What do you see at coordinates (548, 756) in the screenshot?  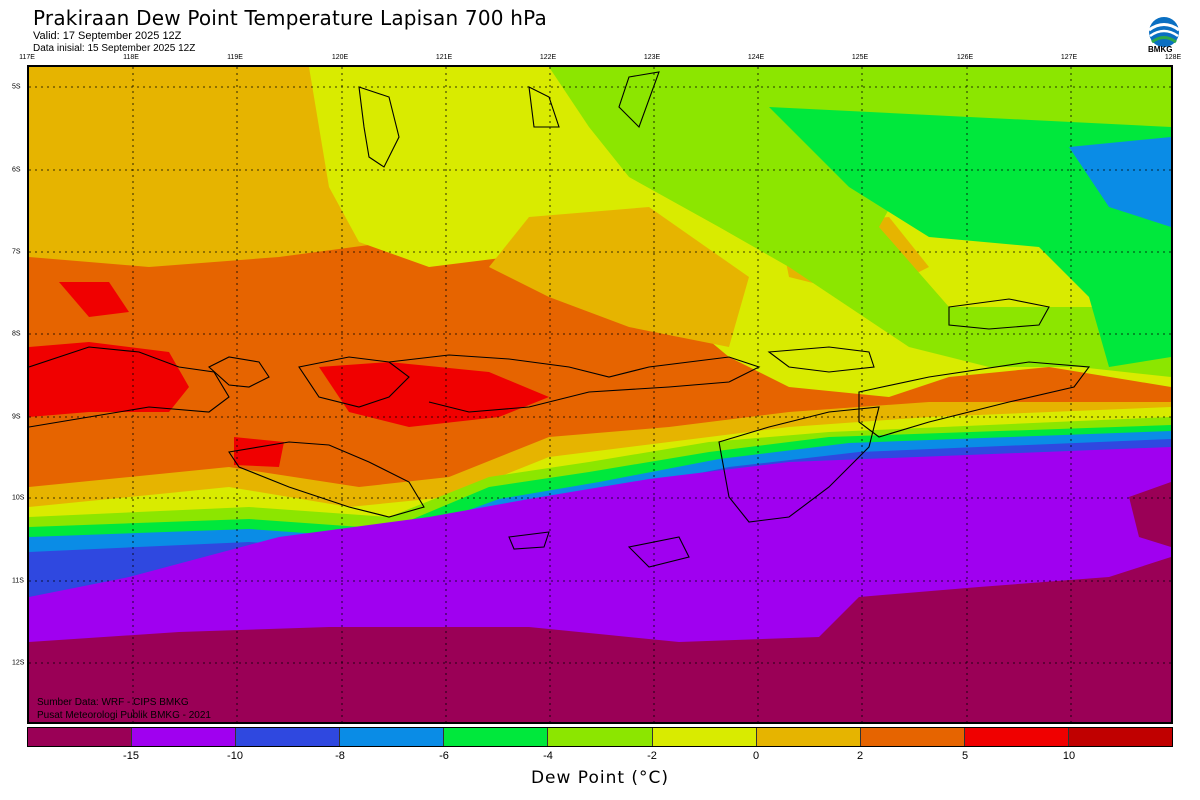 I see `colorbar-tick: -4` at bounding box center [548, 756].